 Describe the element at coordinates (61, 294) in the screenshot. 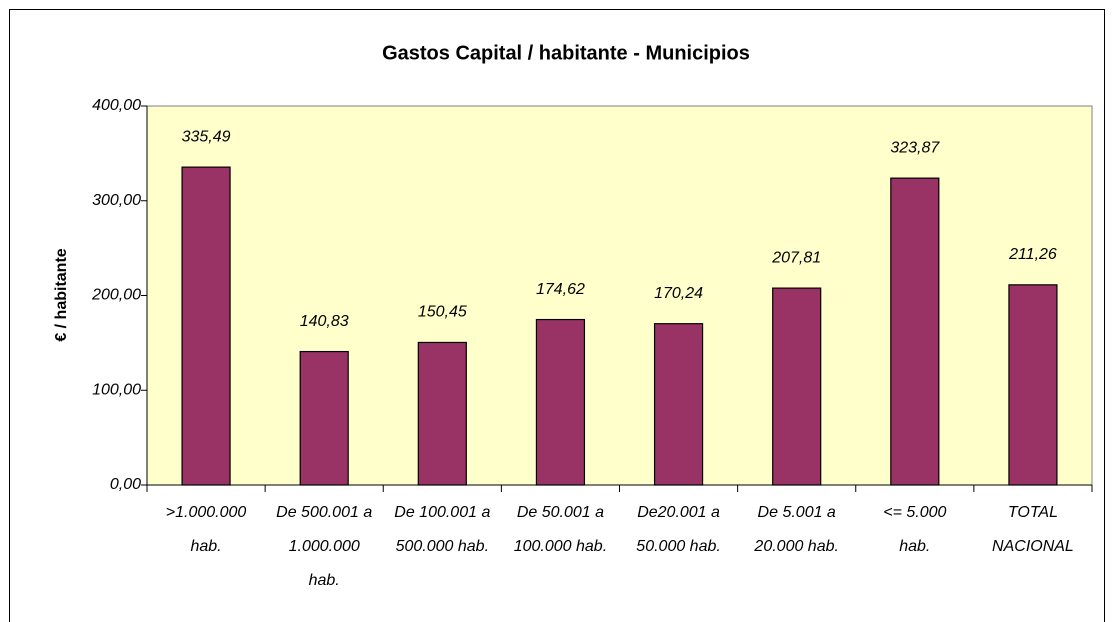

I see `y-axis-label: € / habitante` at that location.